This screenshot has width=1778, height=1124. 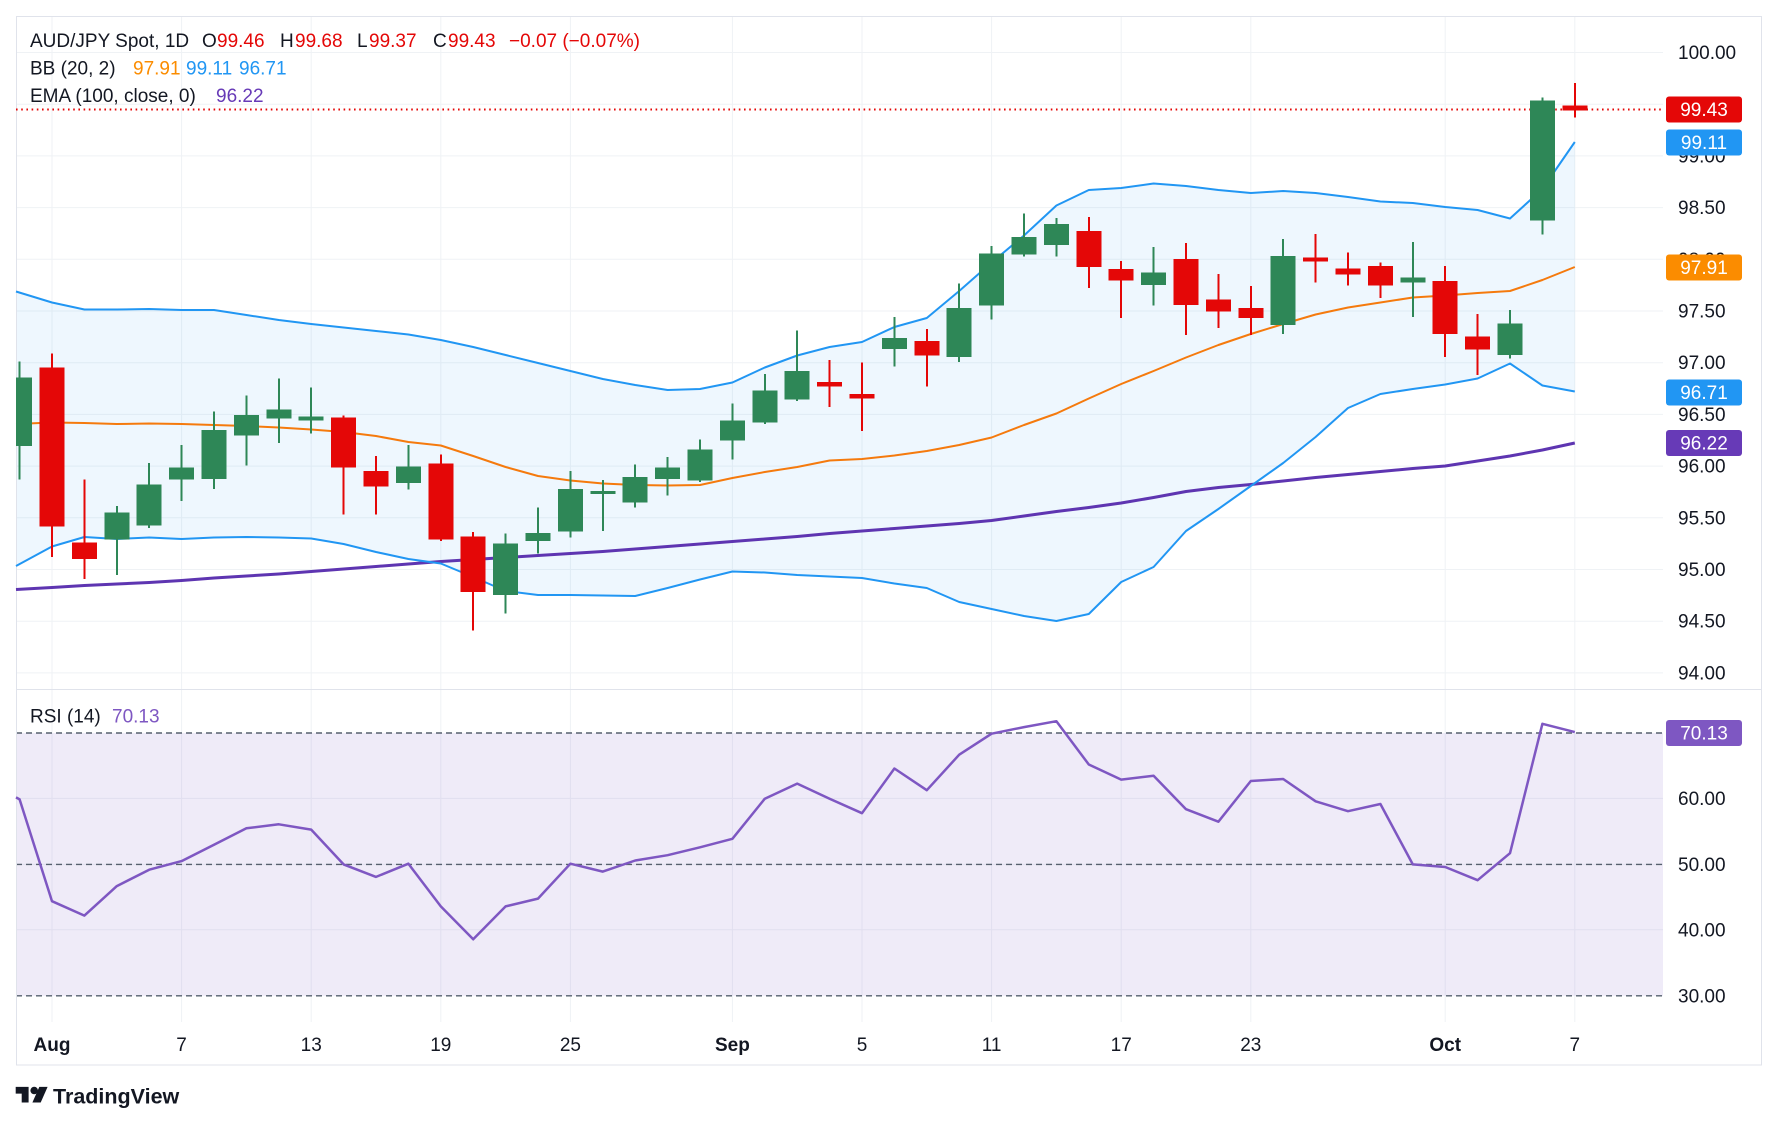 What do you see at coordinates (287, 41) in the screenshot?
I see `svg-text: H` at bounding box center [287, 41].